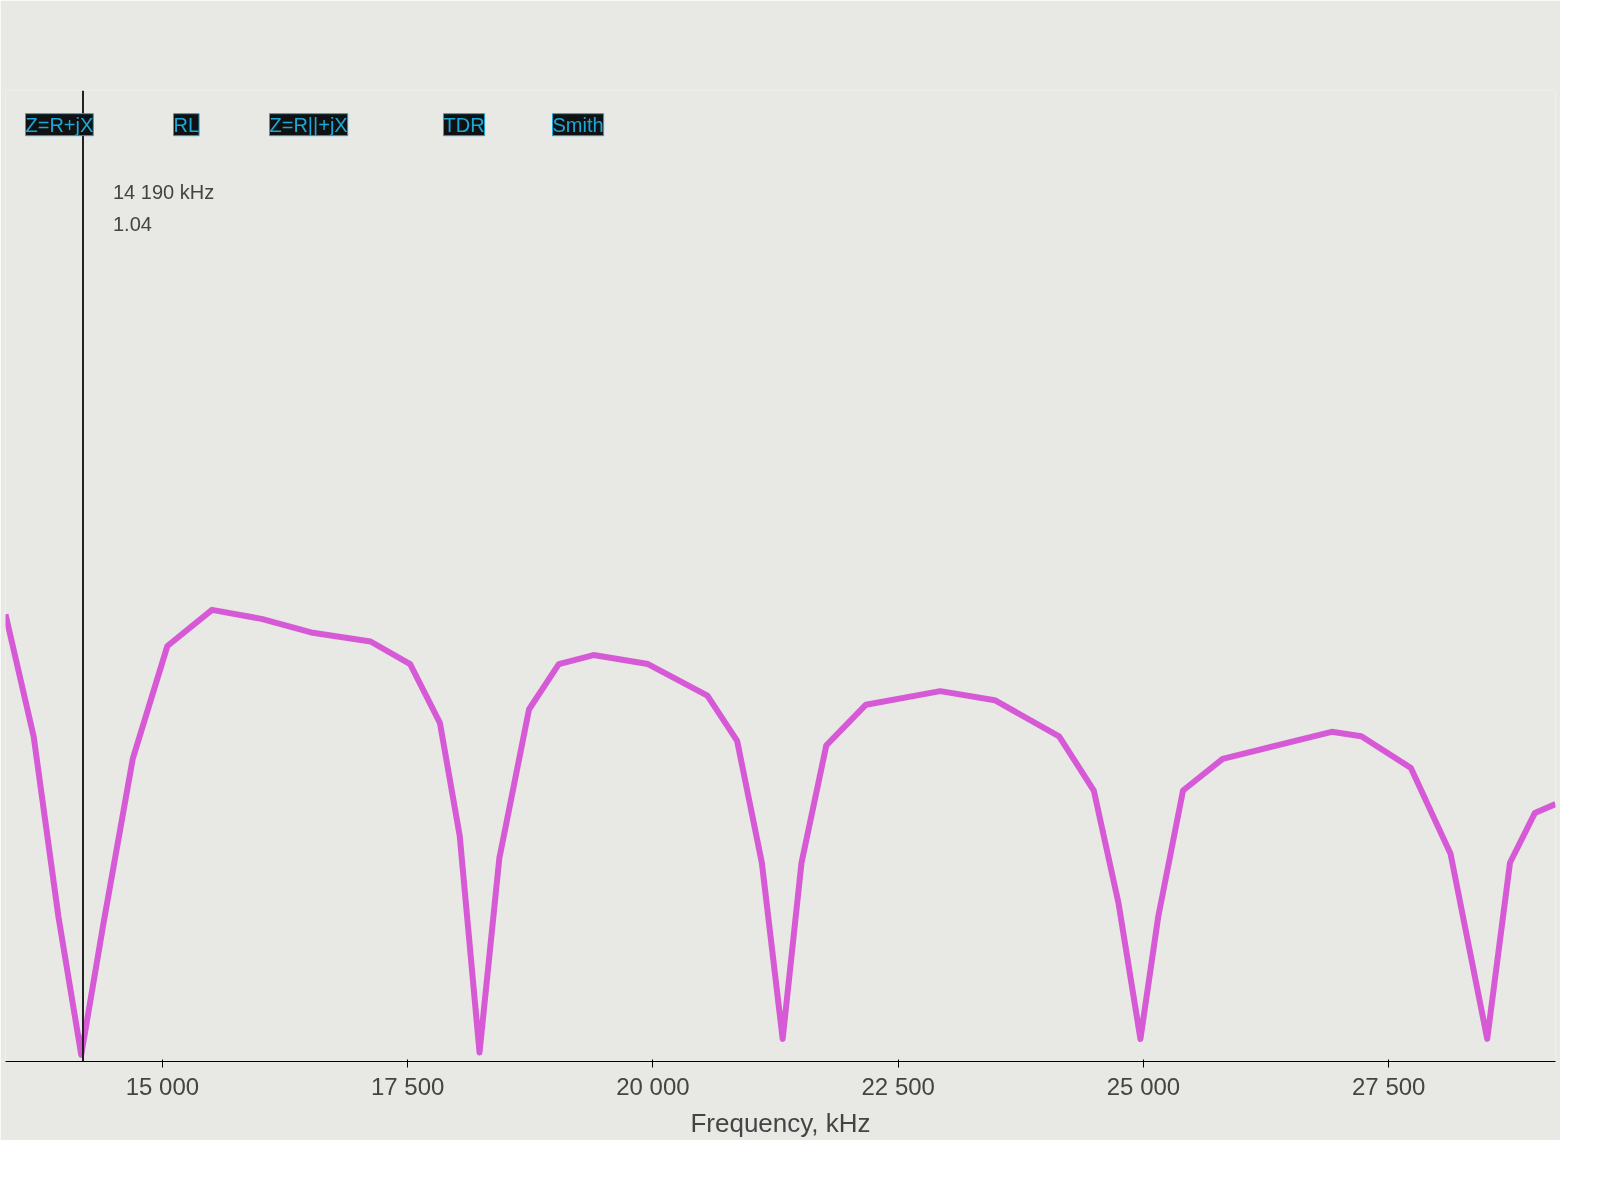  Describe the element at coordinates (898, 1086) in the screenshot. I see `x-tick-label: 22 500` at that location.